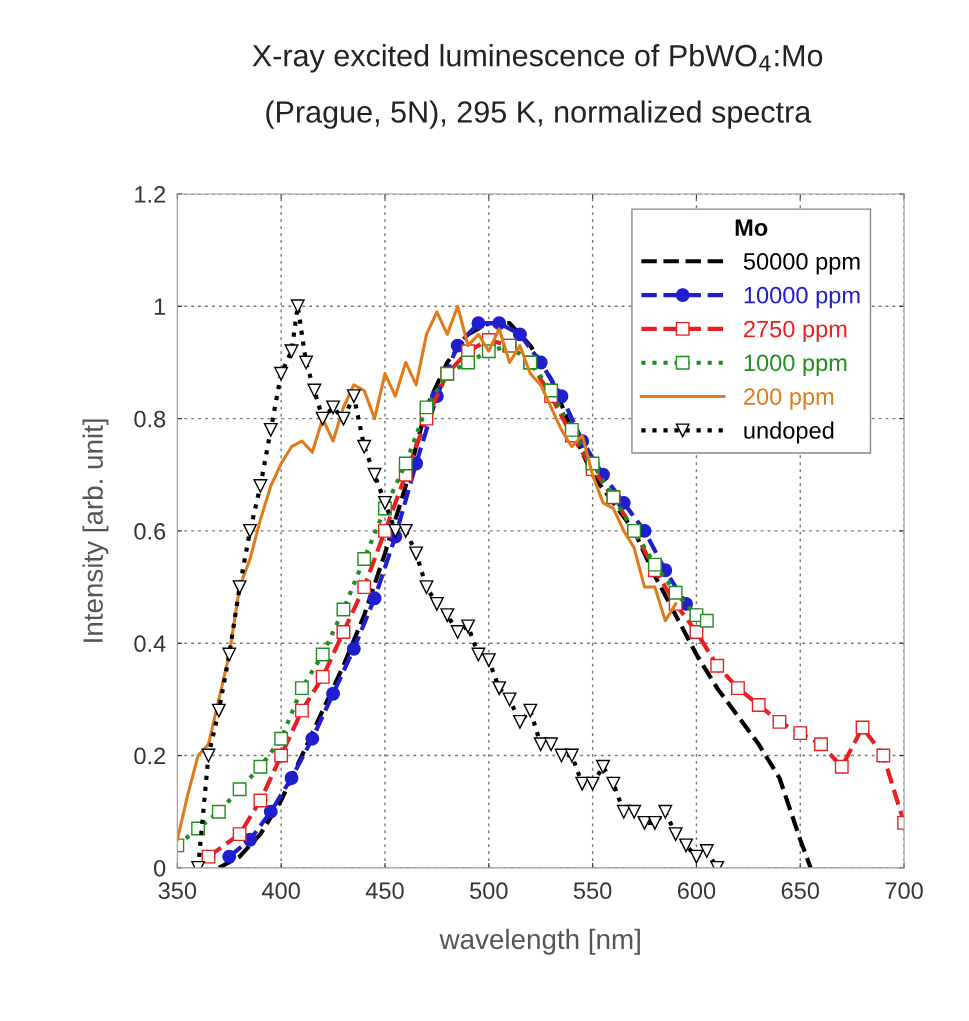  Describe the element at coordinates (150, 756) in the screenshot. I see `y-tick-label: 0.2` at that location.